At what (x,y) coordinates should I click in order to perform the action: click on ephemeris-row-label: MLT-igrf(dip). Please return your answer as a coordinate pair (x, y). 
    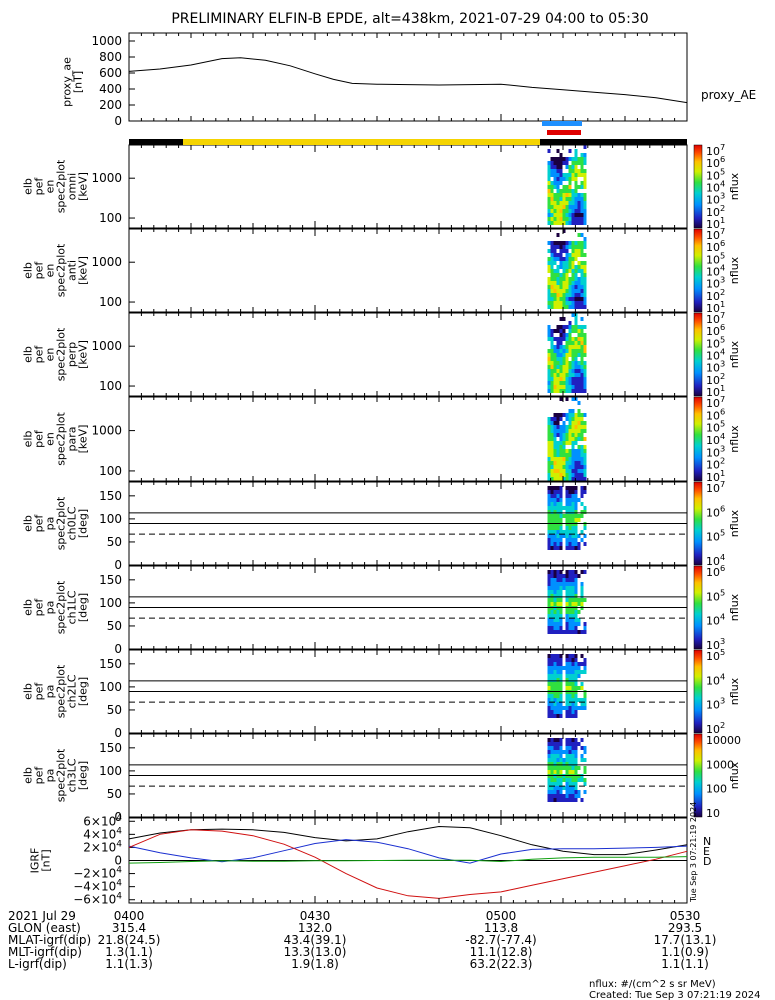
    Looking at the image, I should click on (45, 952).